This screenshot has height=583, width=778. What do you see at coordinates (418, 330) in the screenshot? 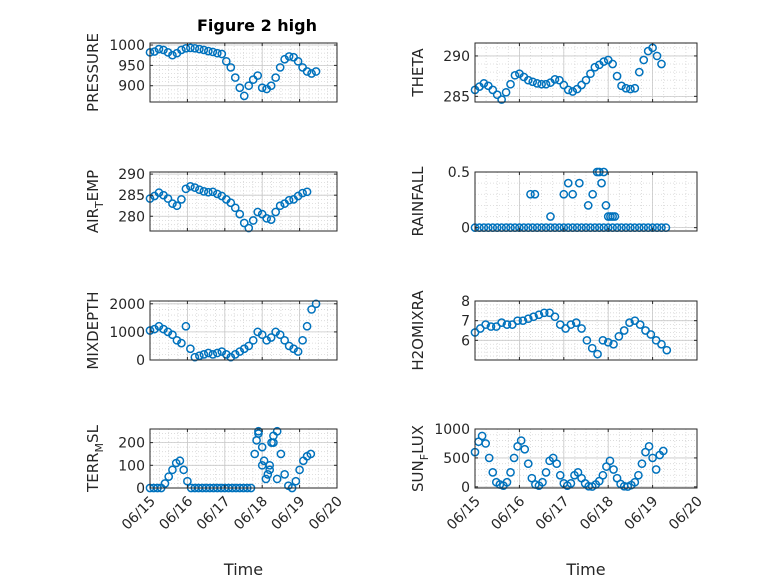
I see `y-axis-label: H2OMIXRA` at bounding box center [418, 330].